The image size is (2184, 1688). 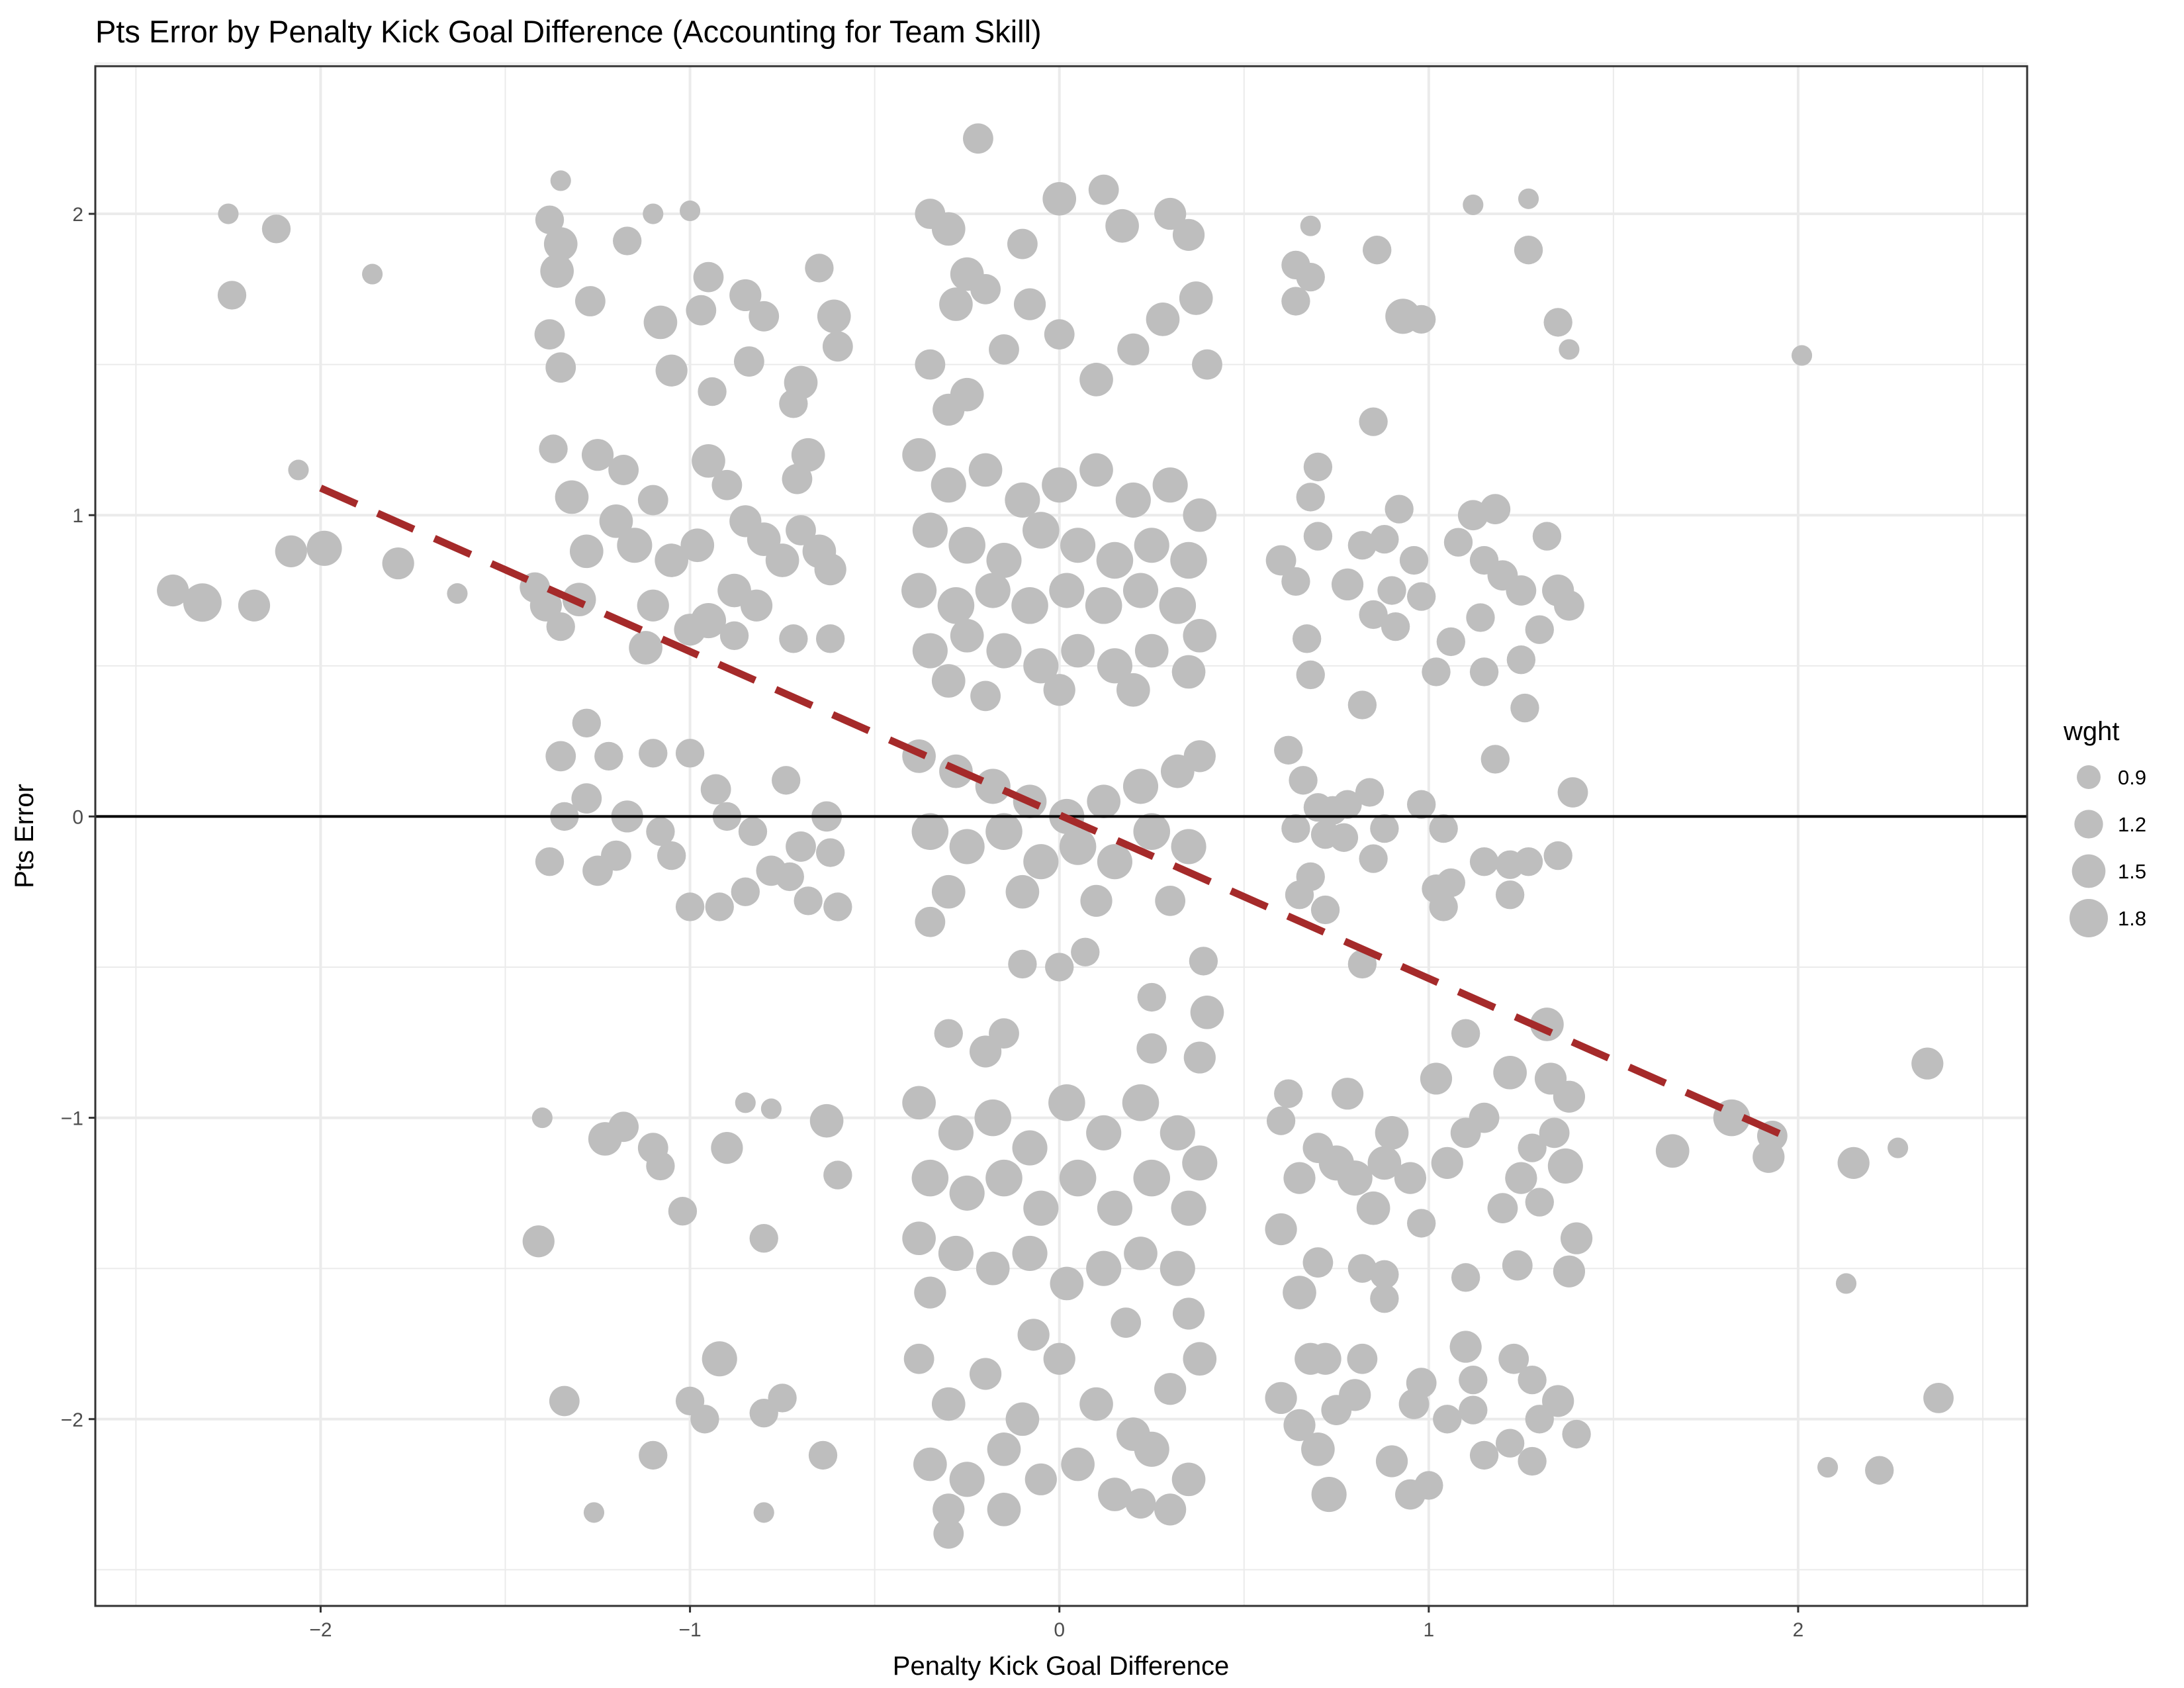 What do you see at coordinates (72, 1420) in the screenshot?
I see `y-tick-label: −2` at bounding box center [72, 1420].